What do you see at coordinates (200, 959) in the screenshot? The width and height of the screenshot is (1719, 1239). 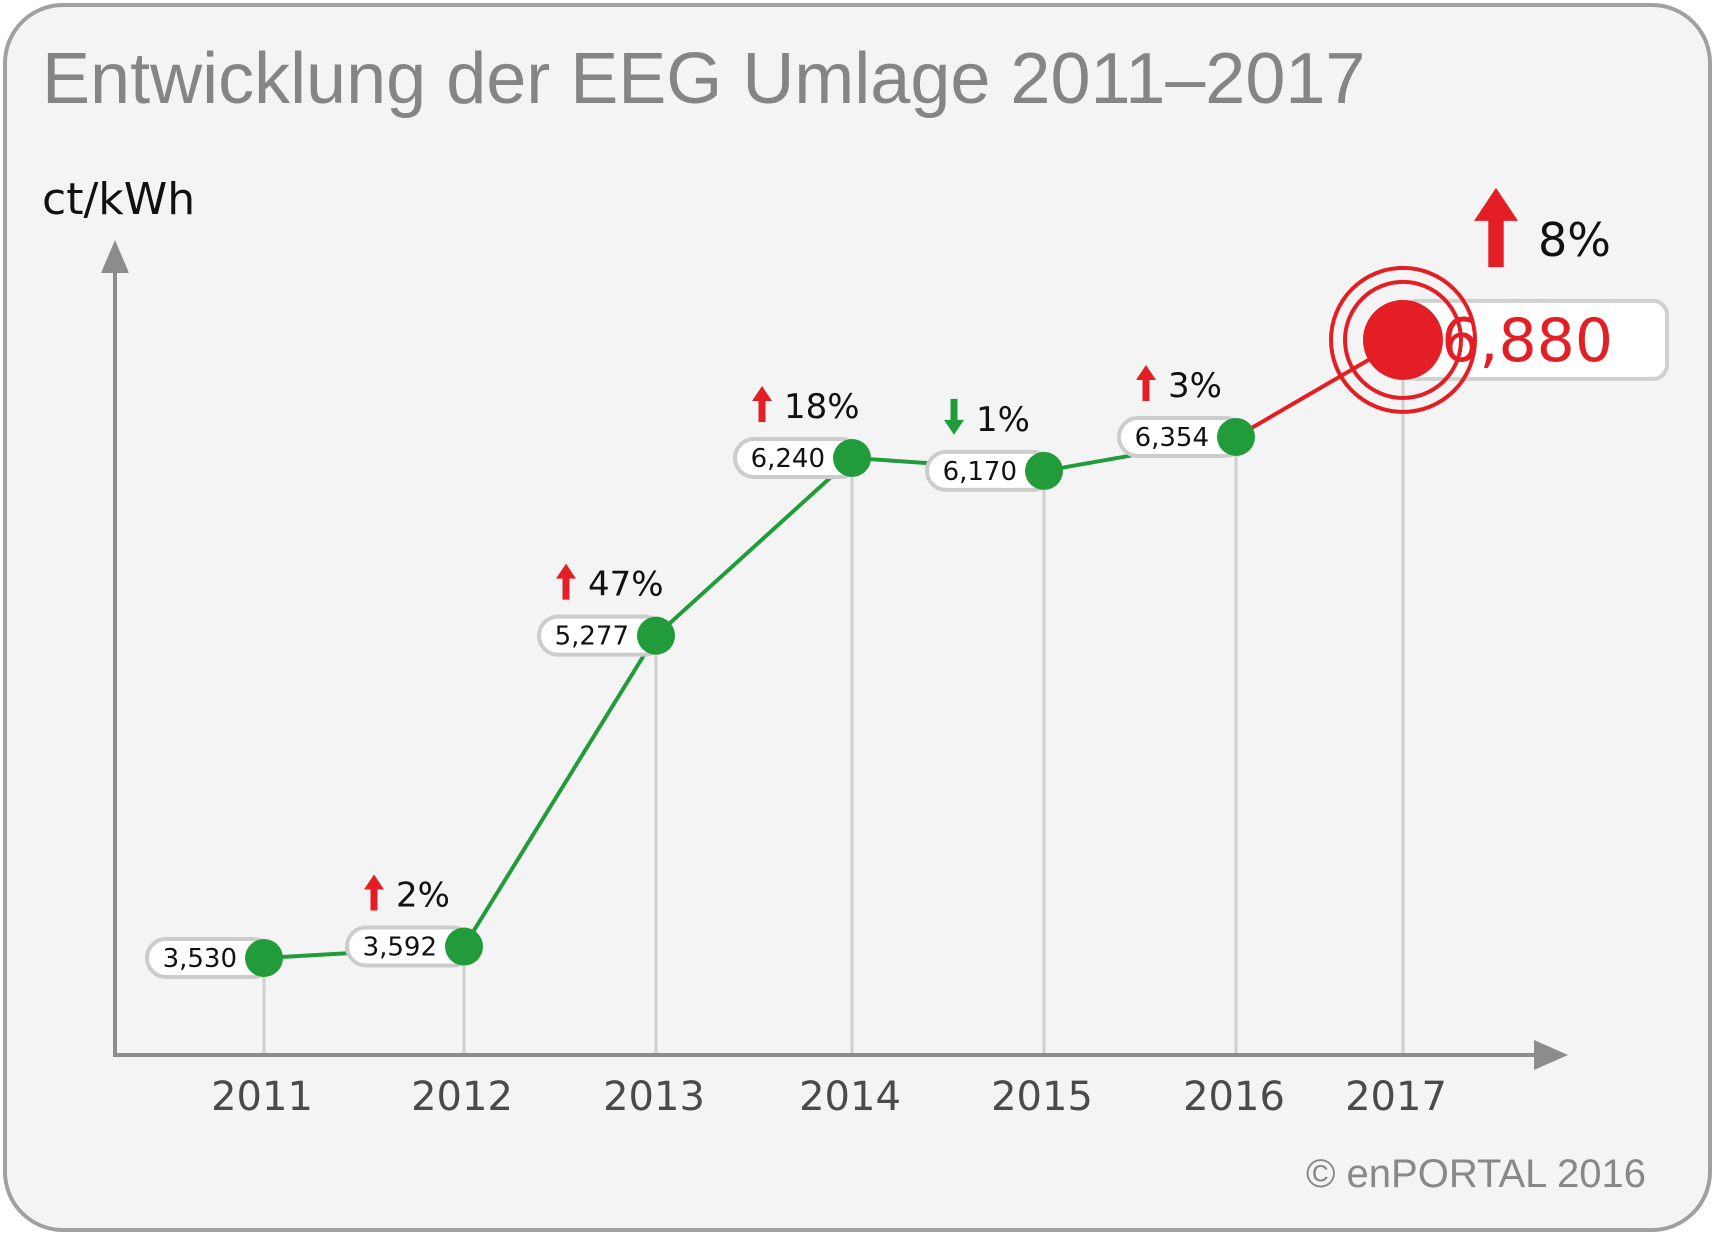 I see `value-label-2011: 3,530` at bounding box center [200, 959].